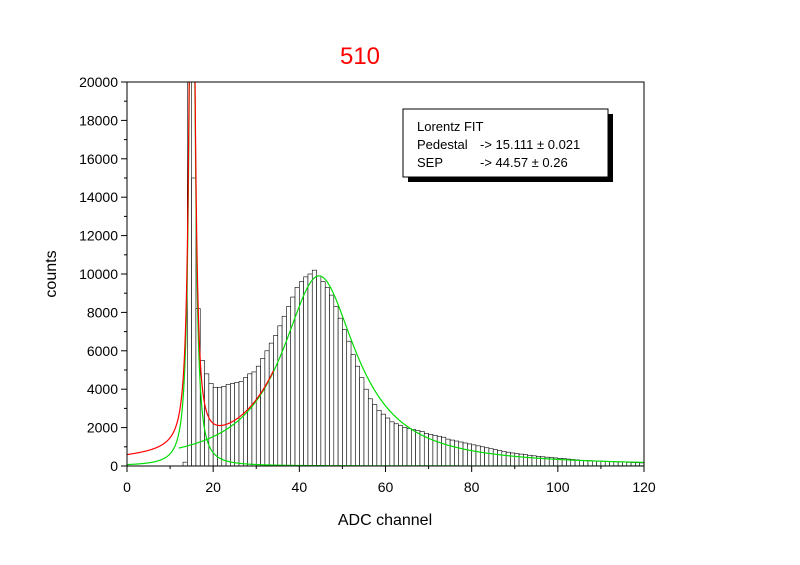 Image resolution: width=800 pixels, height=565 pixels. I want to click on y-tick-label: 4000, so click(102, 389).